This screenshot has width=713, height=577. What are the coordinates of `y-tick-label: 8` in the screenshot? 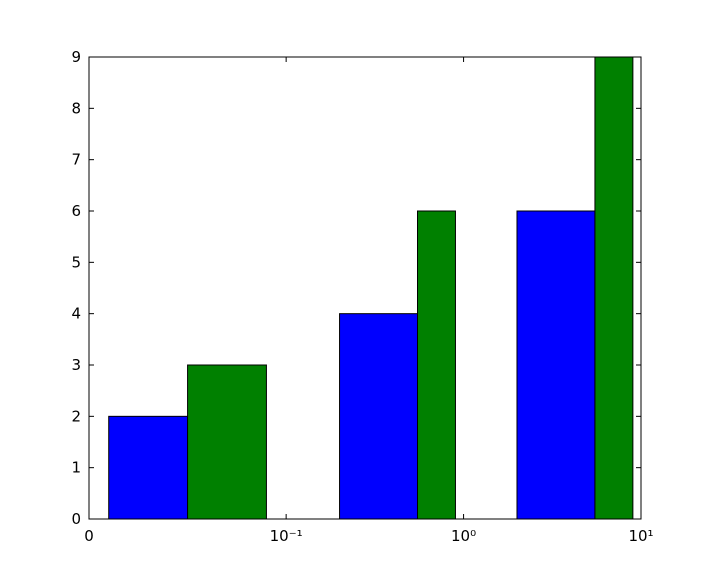 It's located at (76, 108).